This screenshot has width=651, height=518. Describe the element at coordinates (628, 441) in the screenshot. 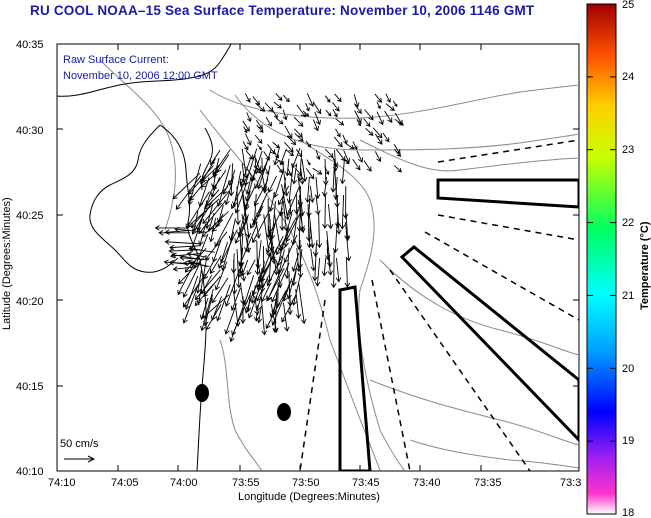

I see `colorbar-tick-label: 19` at that location.